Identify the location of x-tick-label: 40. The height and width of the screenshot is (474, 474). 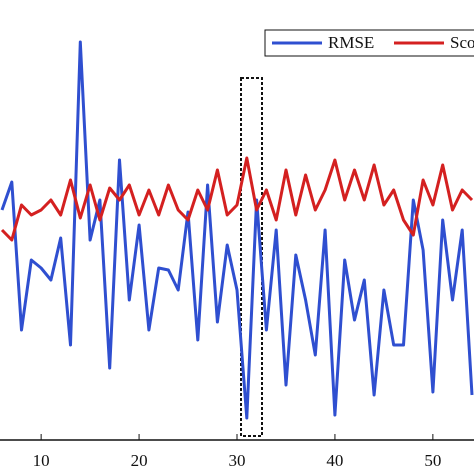
(334, 460).